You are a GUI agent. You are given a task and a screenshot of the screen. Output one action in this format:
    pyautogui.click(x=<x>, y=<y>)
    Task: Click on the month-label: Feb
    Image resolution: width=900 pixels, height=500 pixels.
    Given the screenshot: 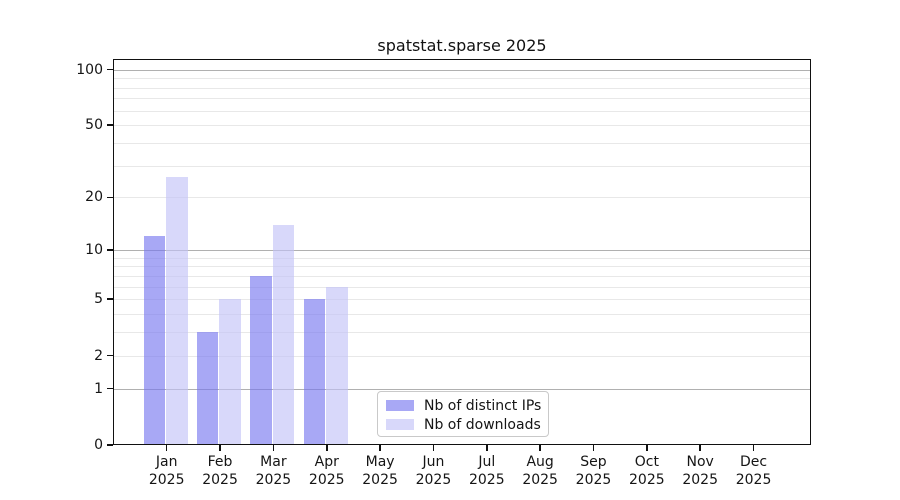 What is the action you would take?
    pyautogui.click(x=220, y=462)
    